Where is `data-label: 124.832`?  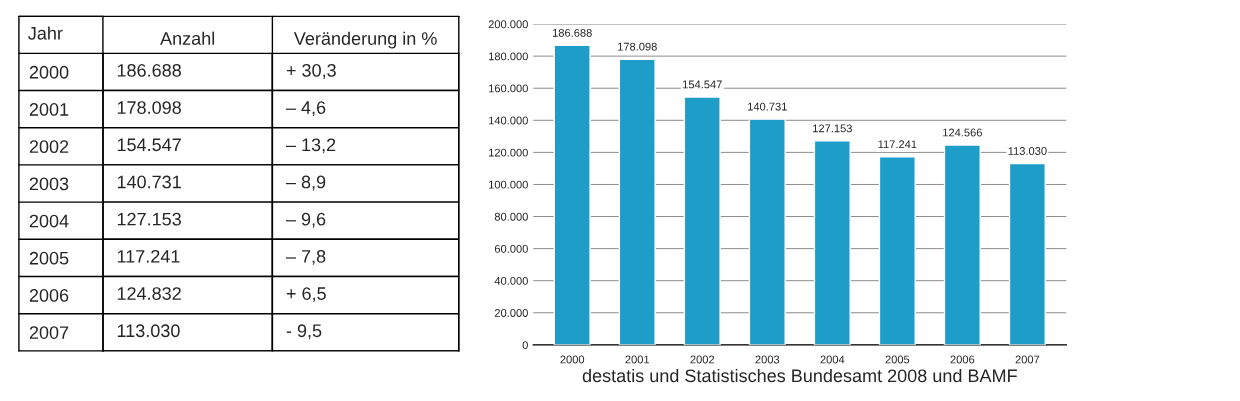
data-label: 124.832 is located at coordinates (149, 293).